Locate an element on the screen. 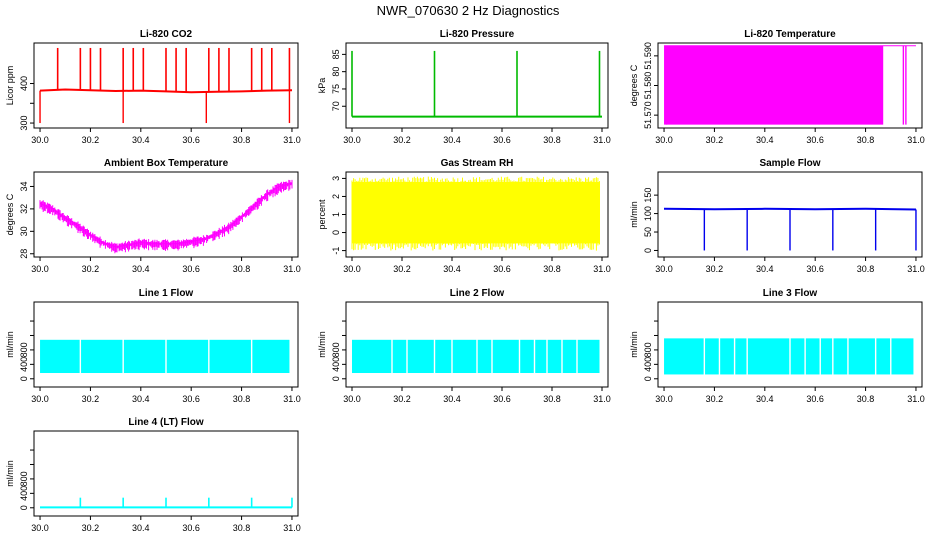 The width and height of the screenshot is (936, 540). y-axis-label: Licor ppm is located at coordinates (10, 86).